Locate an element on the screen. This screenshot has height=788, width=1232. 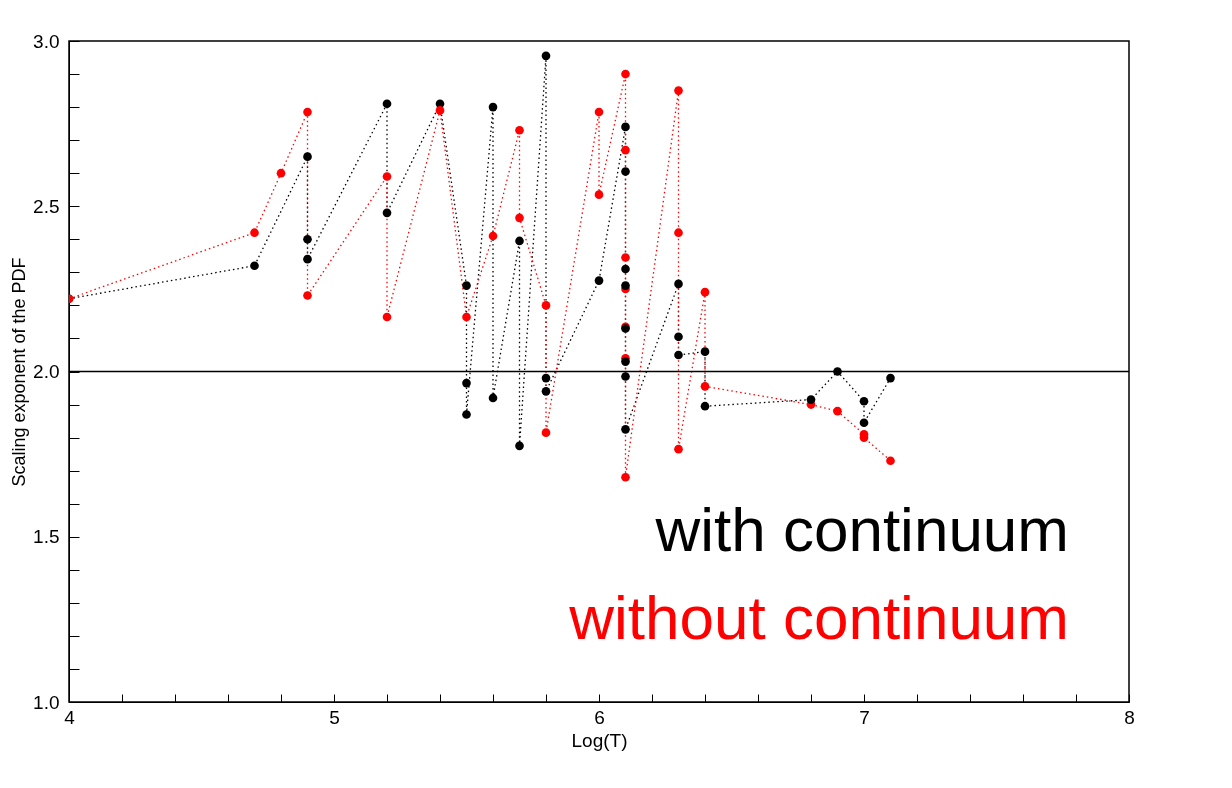
y-tick-label: 2.5 is located at coordinates (46, 206).